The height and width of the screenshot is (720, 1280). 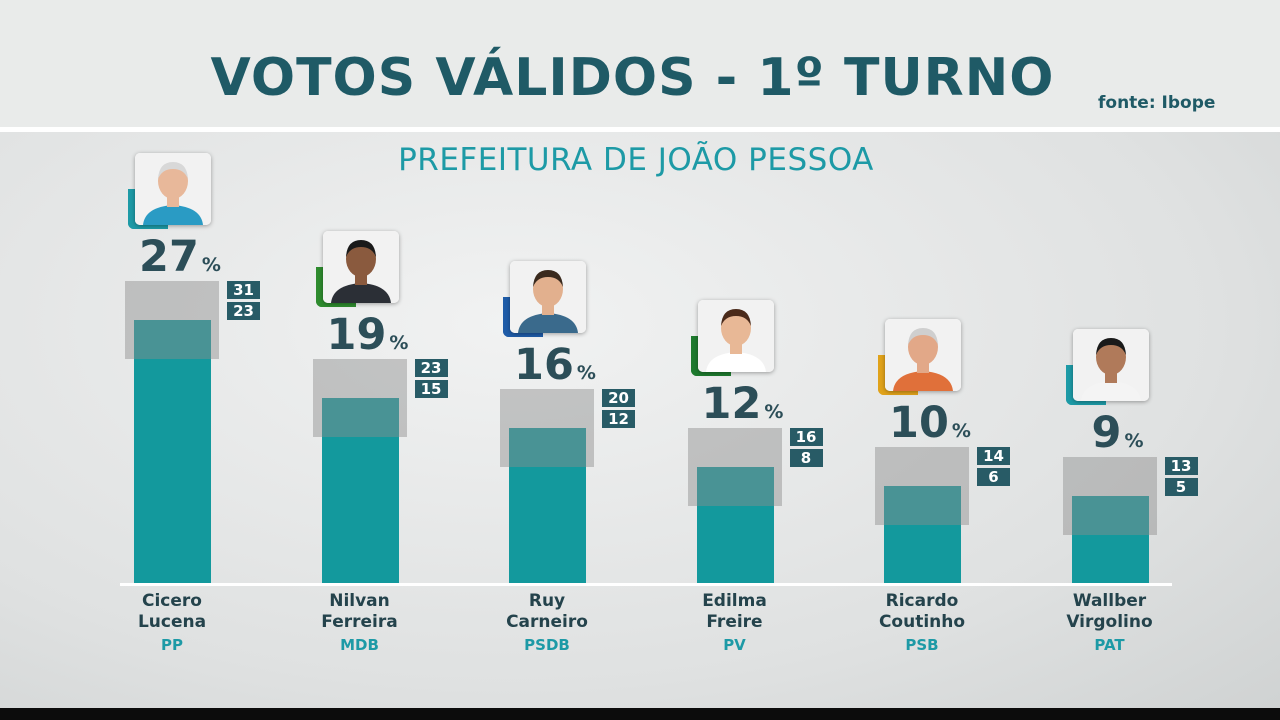 I want to click on bar-pv, so click(x=735, y=525).